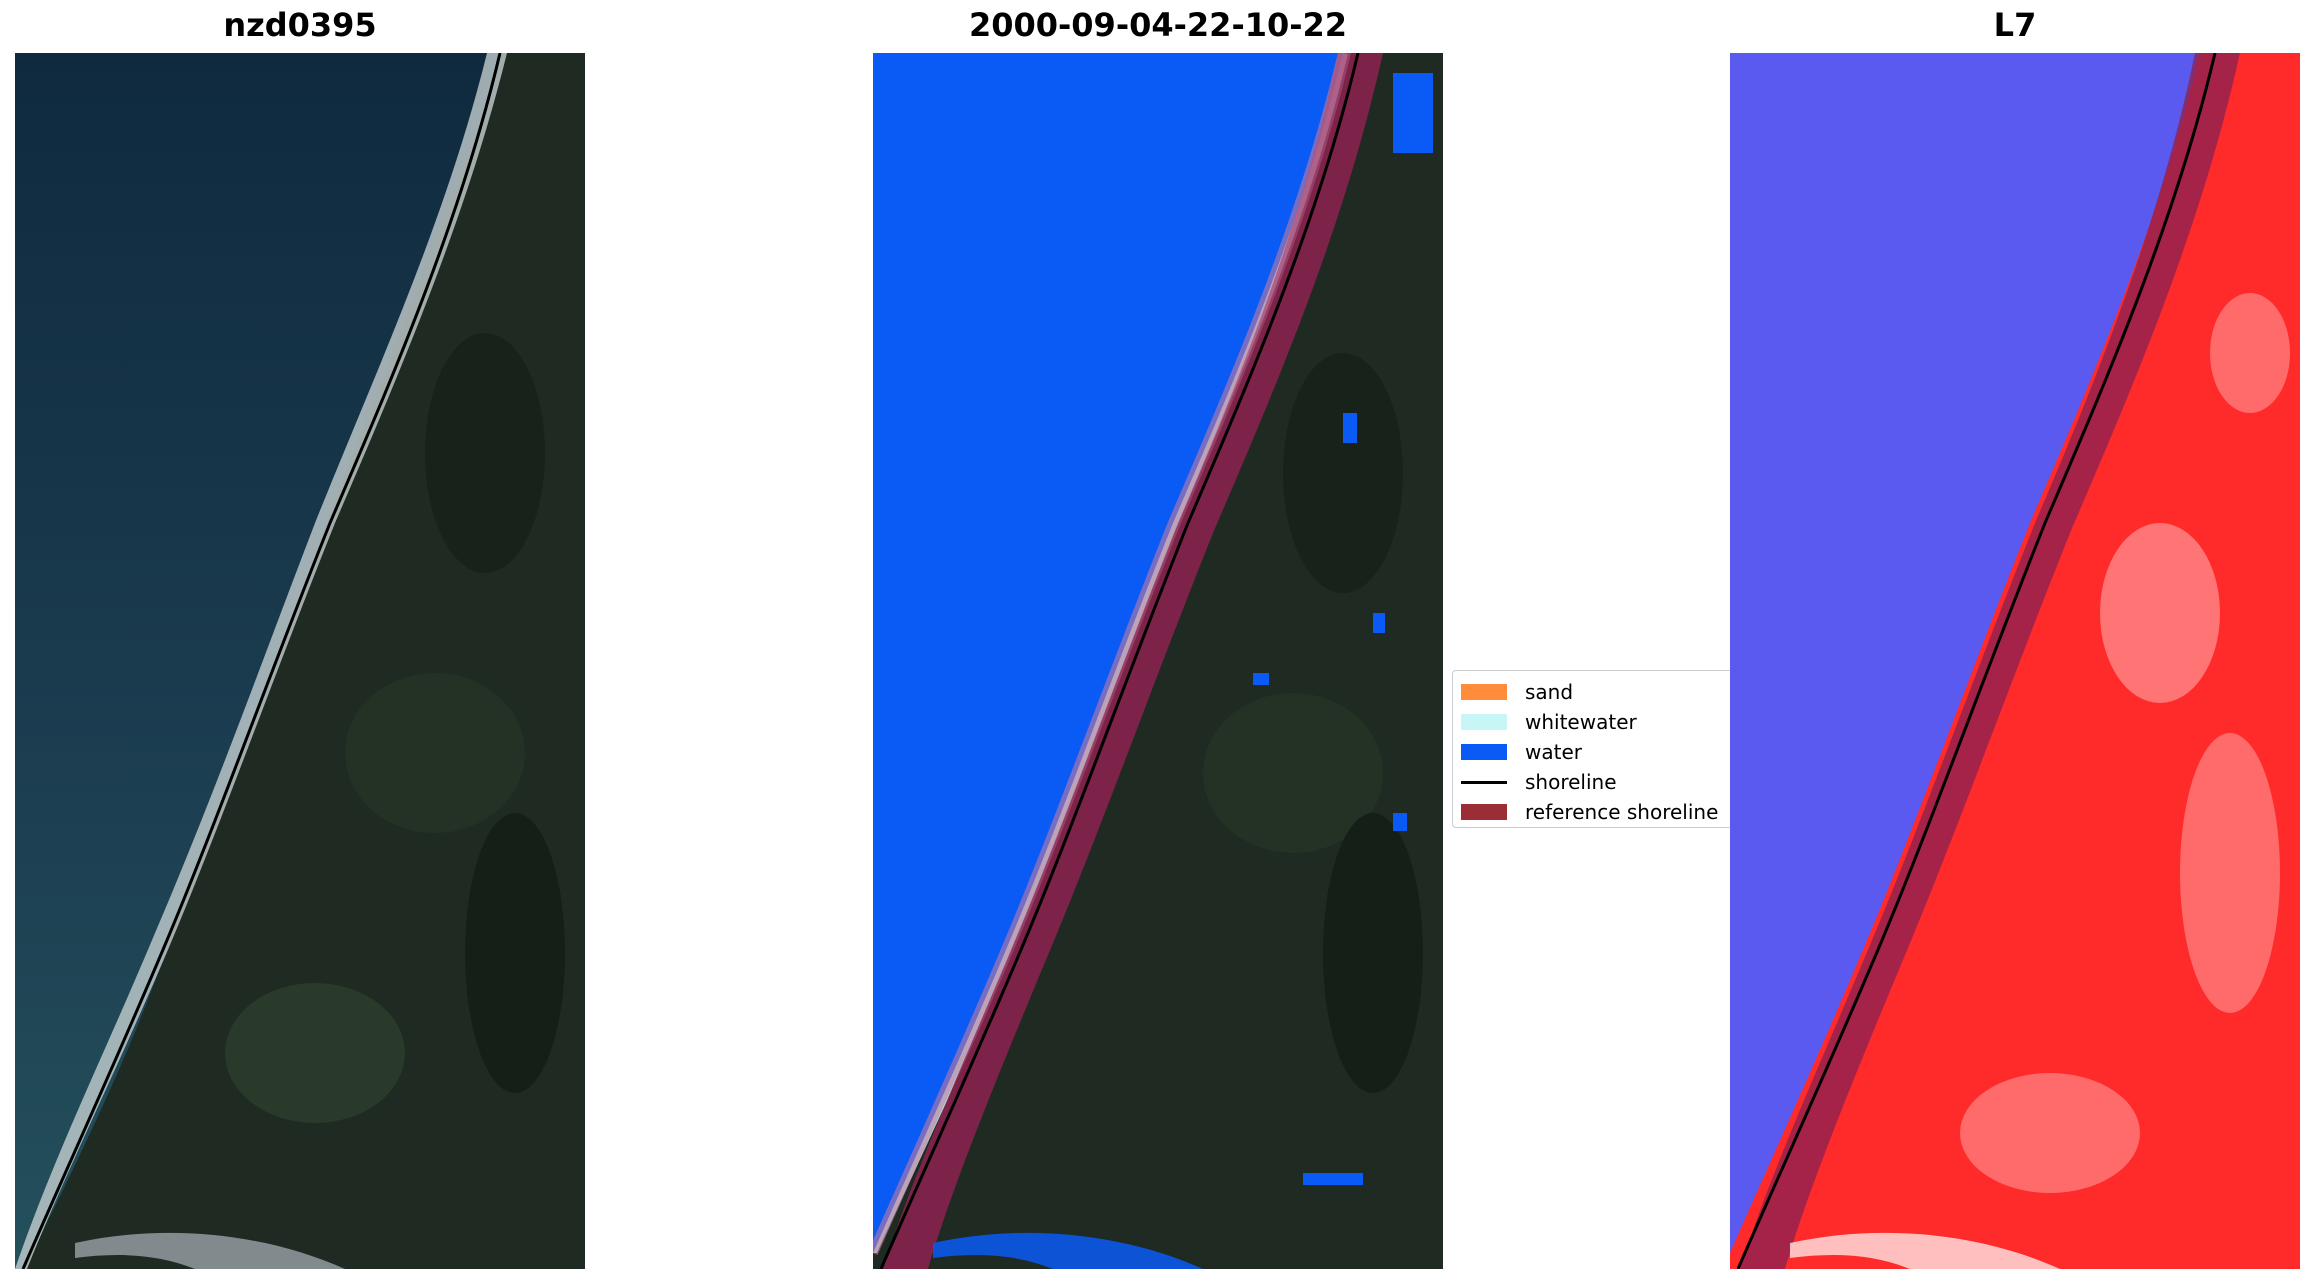 The image size is (2314, 1283). I want to click on legend-swatch-water, so click(1484, 752).